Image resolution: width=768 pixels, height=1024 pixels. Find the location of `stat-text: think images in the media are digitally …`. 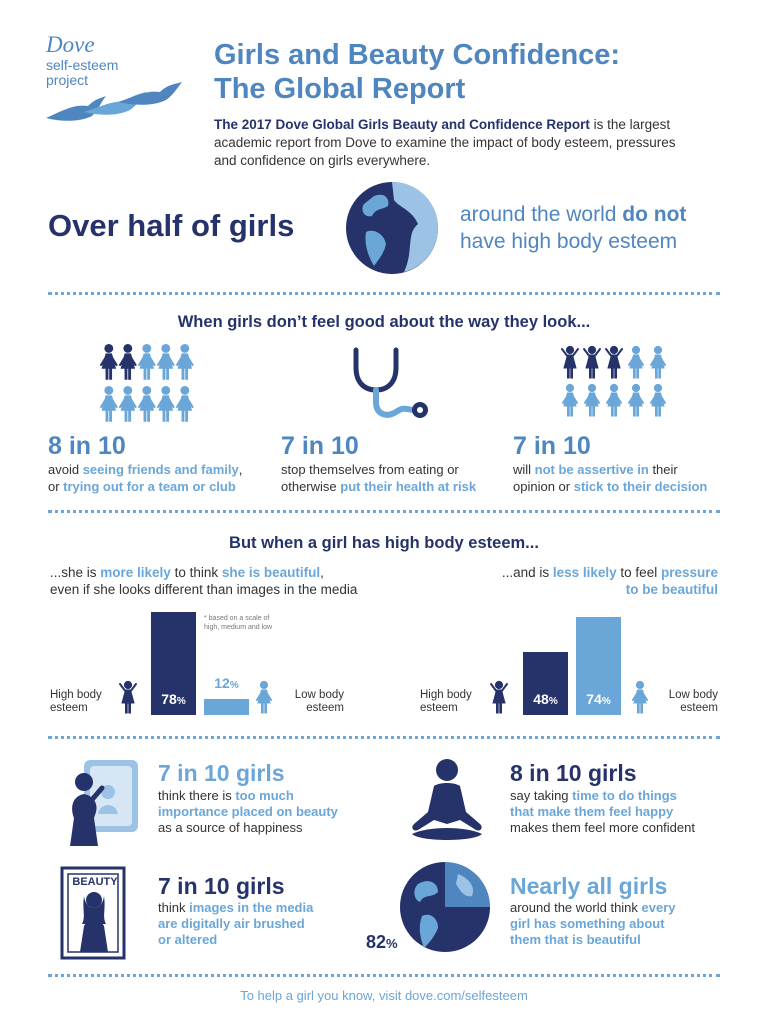

stat-text: think images in the media are digitally … is located at coordinates (236, 923).